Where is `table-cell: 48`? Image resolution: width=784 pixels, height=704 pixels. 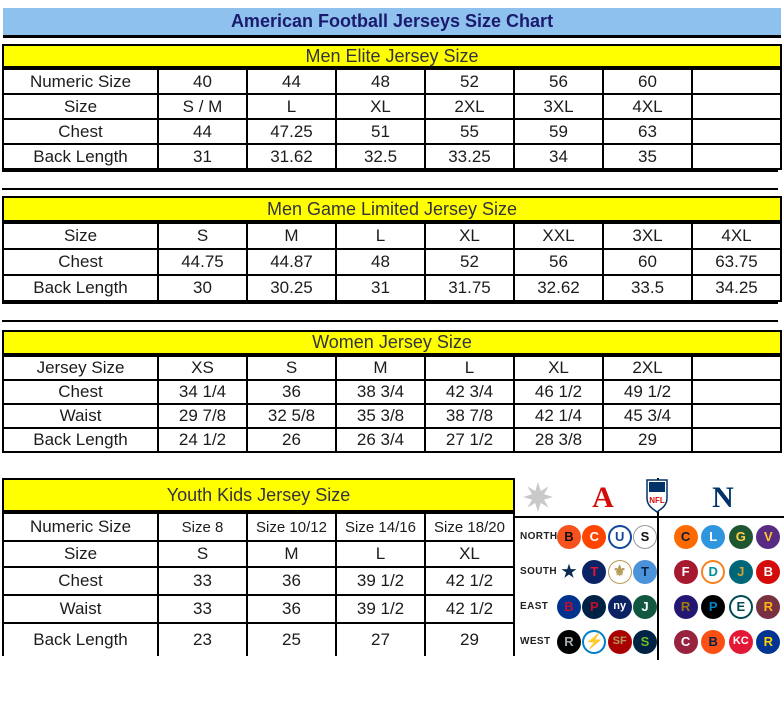
table-cell: 48 is located at coordinates (380, 262).